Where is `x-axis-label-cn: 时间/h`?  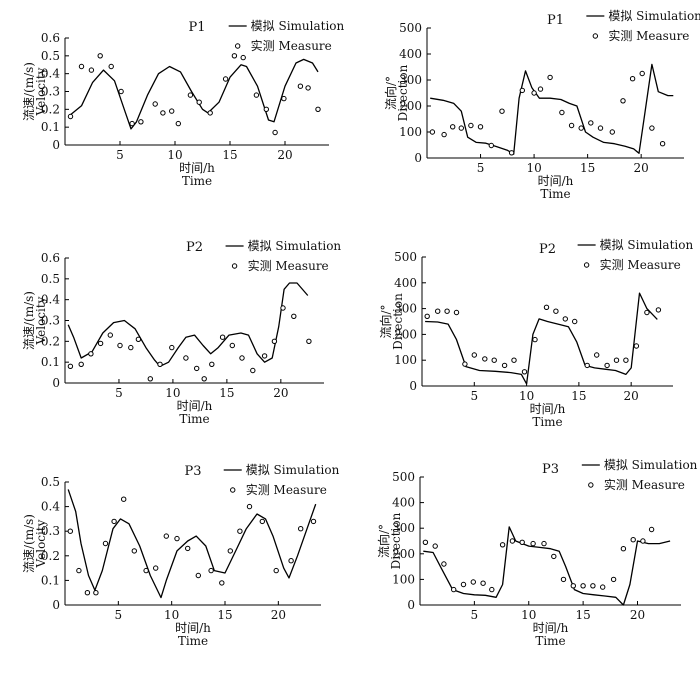
x-axis-label-cn: 时间/h is located at coordinates (195, 406).